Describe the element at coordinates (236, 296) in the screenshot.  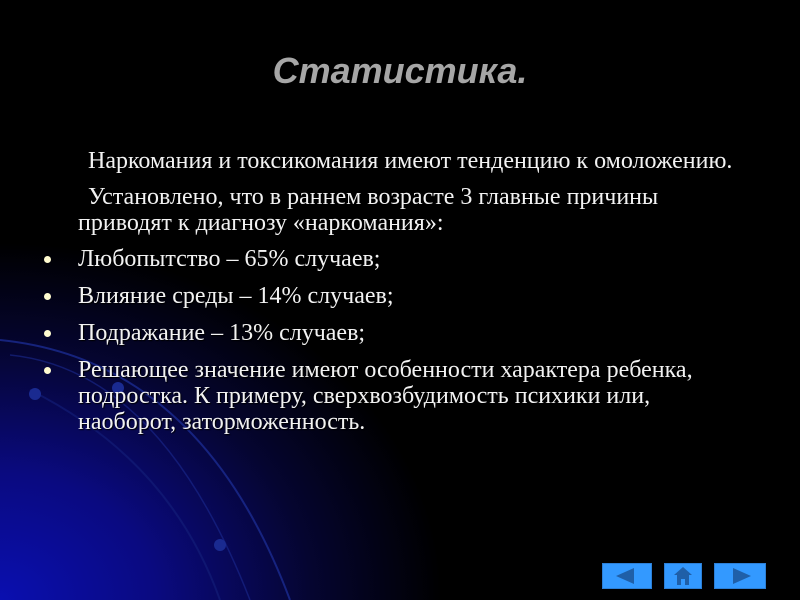
I see `bullet-text: Влияние среды – 14% случаев;` at that location.